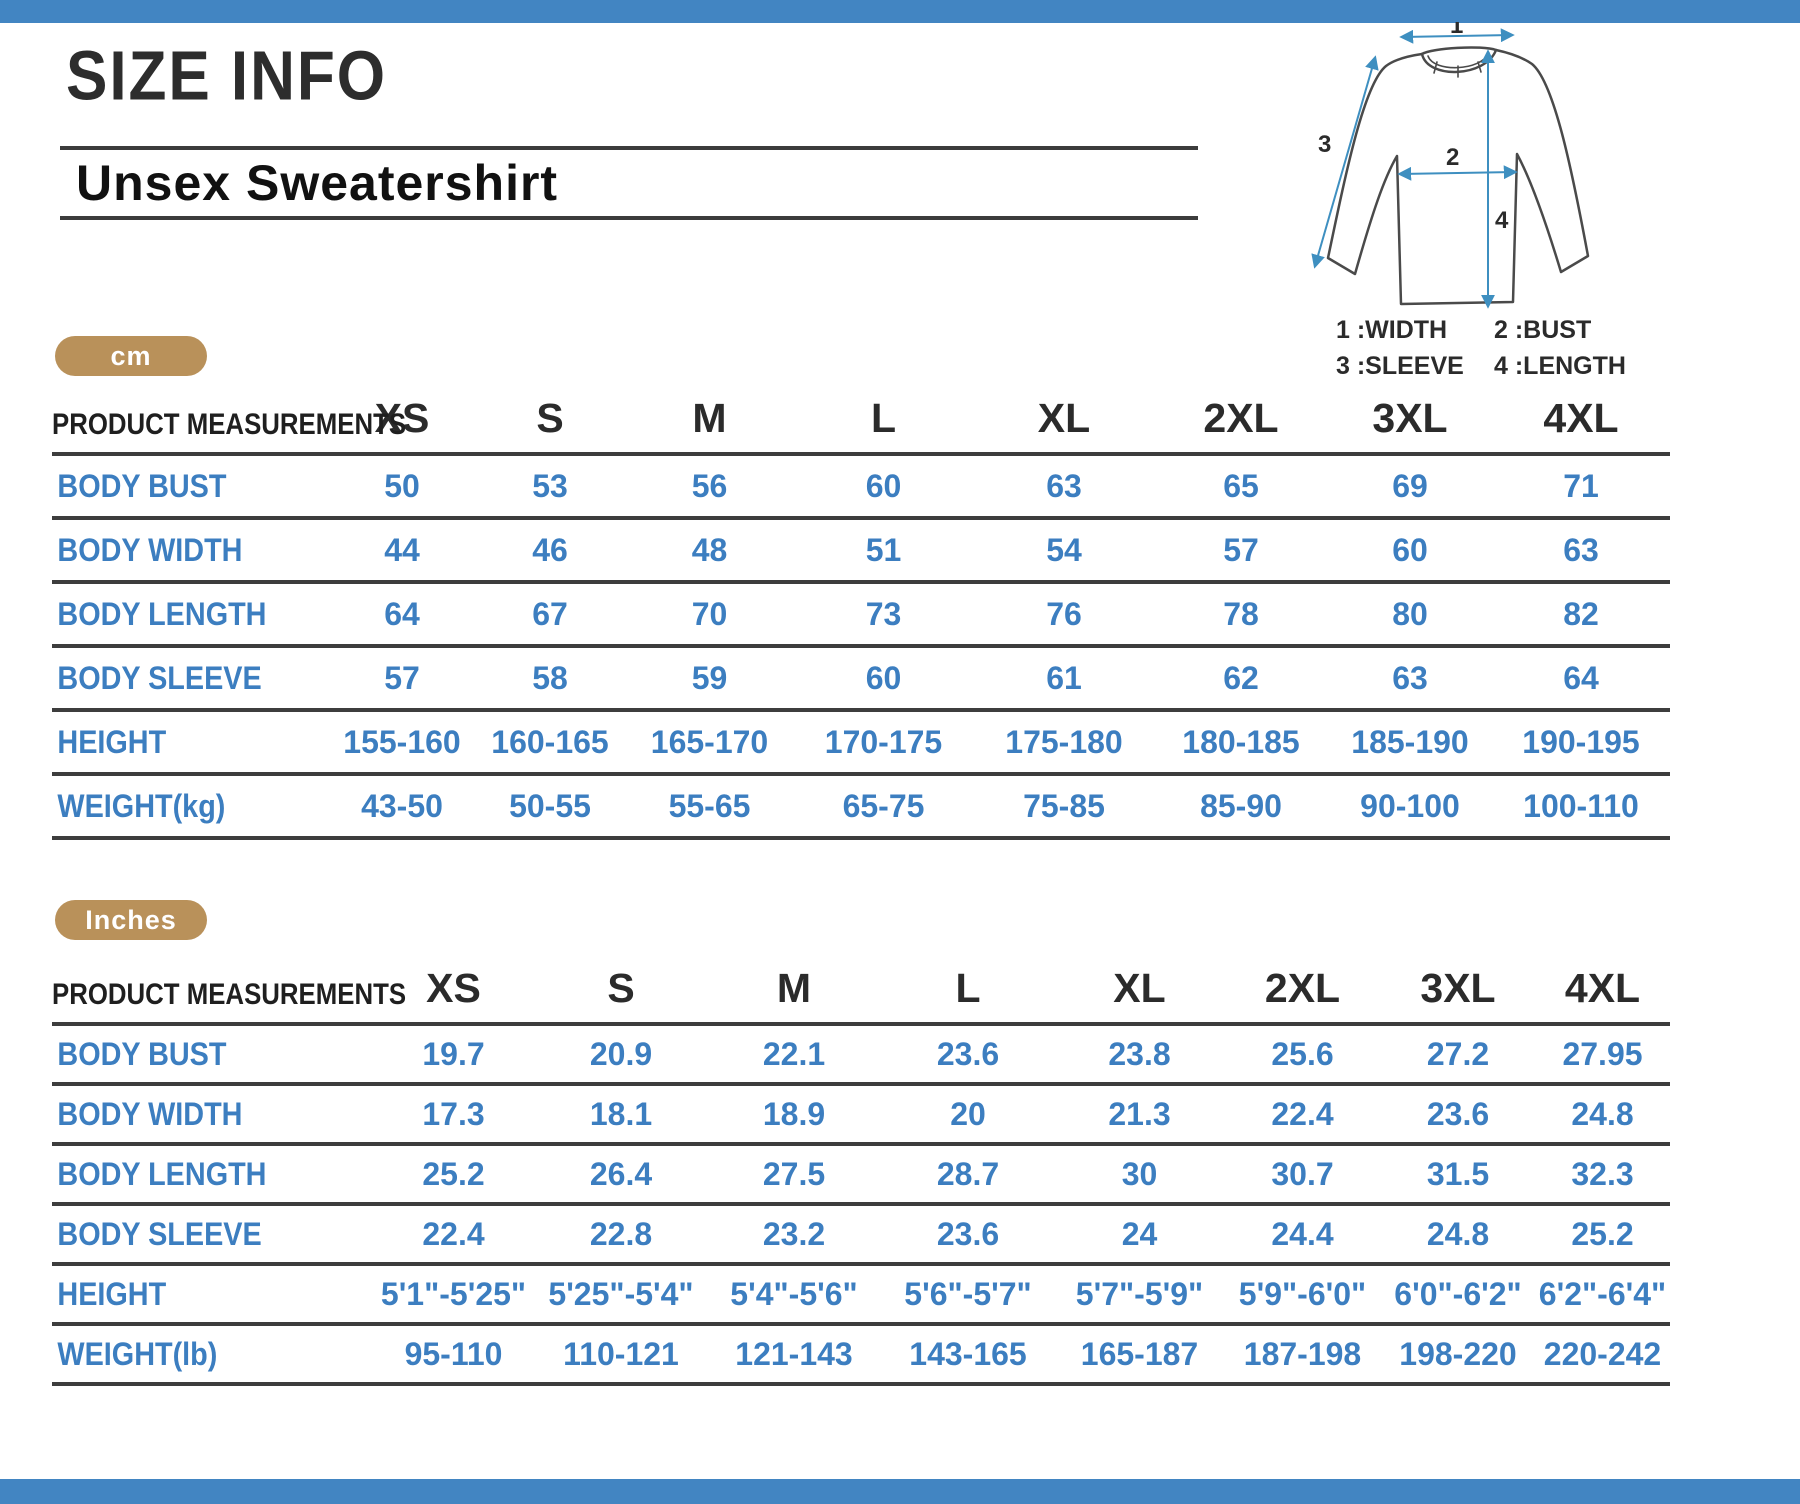  Describe the element at coordinates (883, 487) in the screenshot. I see `size-value-cell: 60` at that location.